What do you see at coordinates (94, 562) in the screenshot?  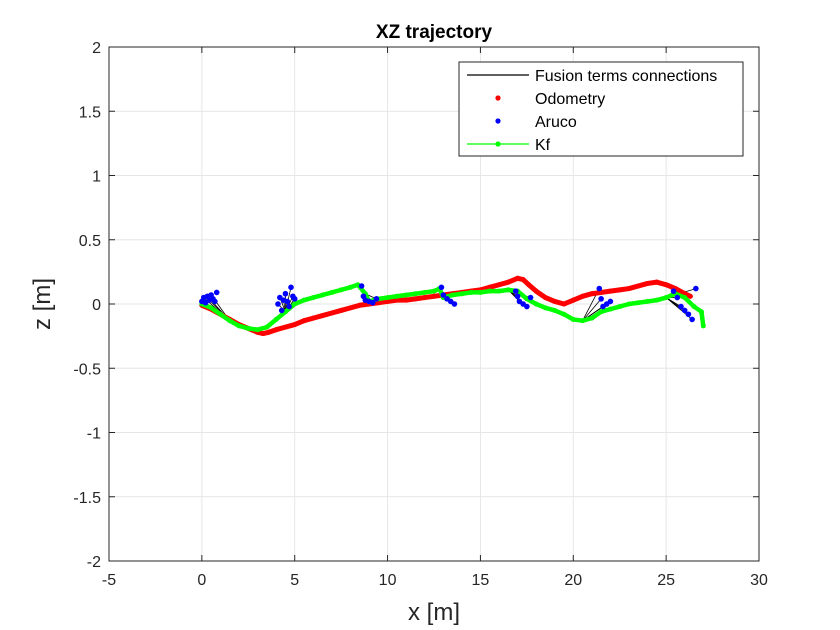 I see `y-tick-label: -2` at bounding box center [94, 562].